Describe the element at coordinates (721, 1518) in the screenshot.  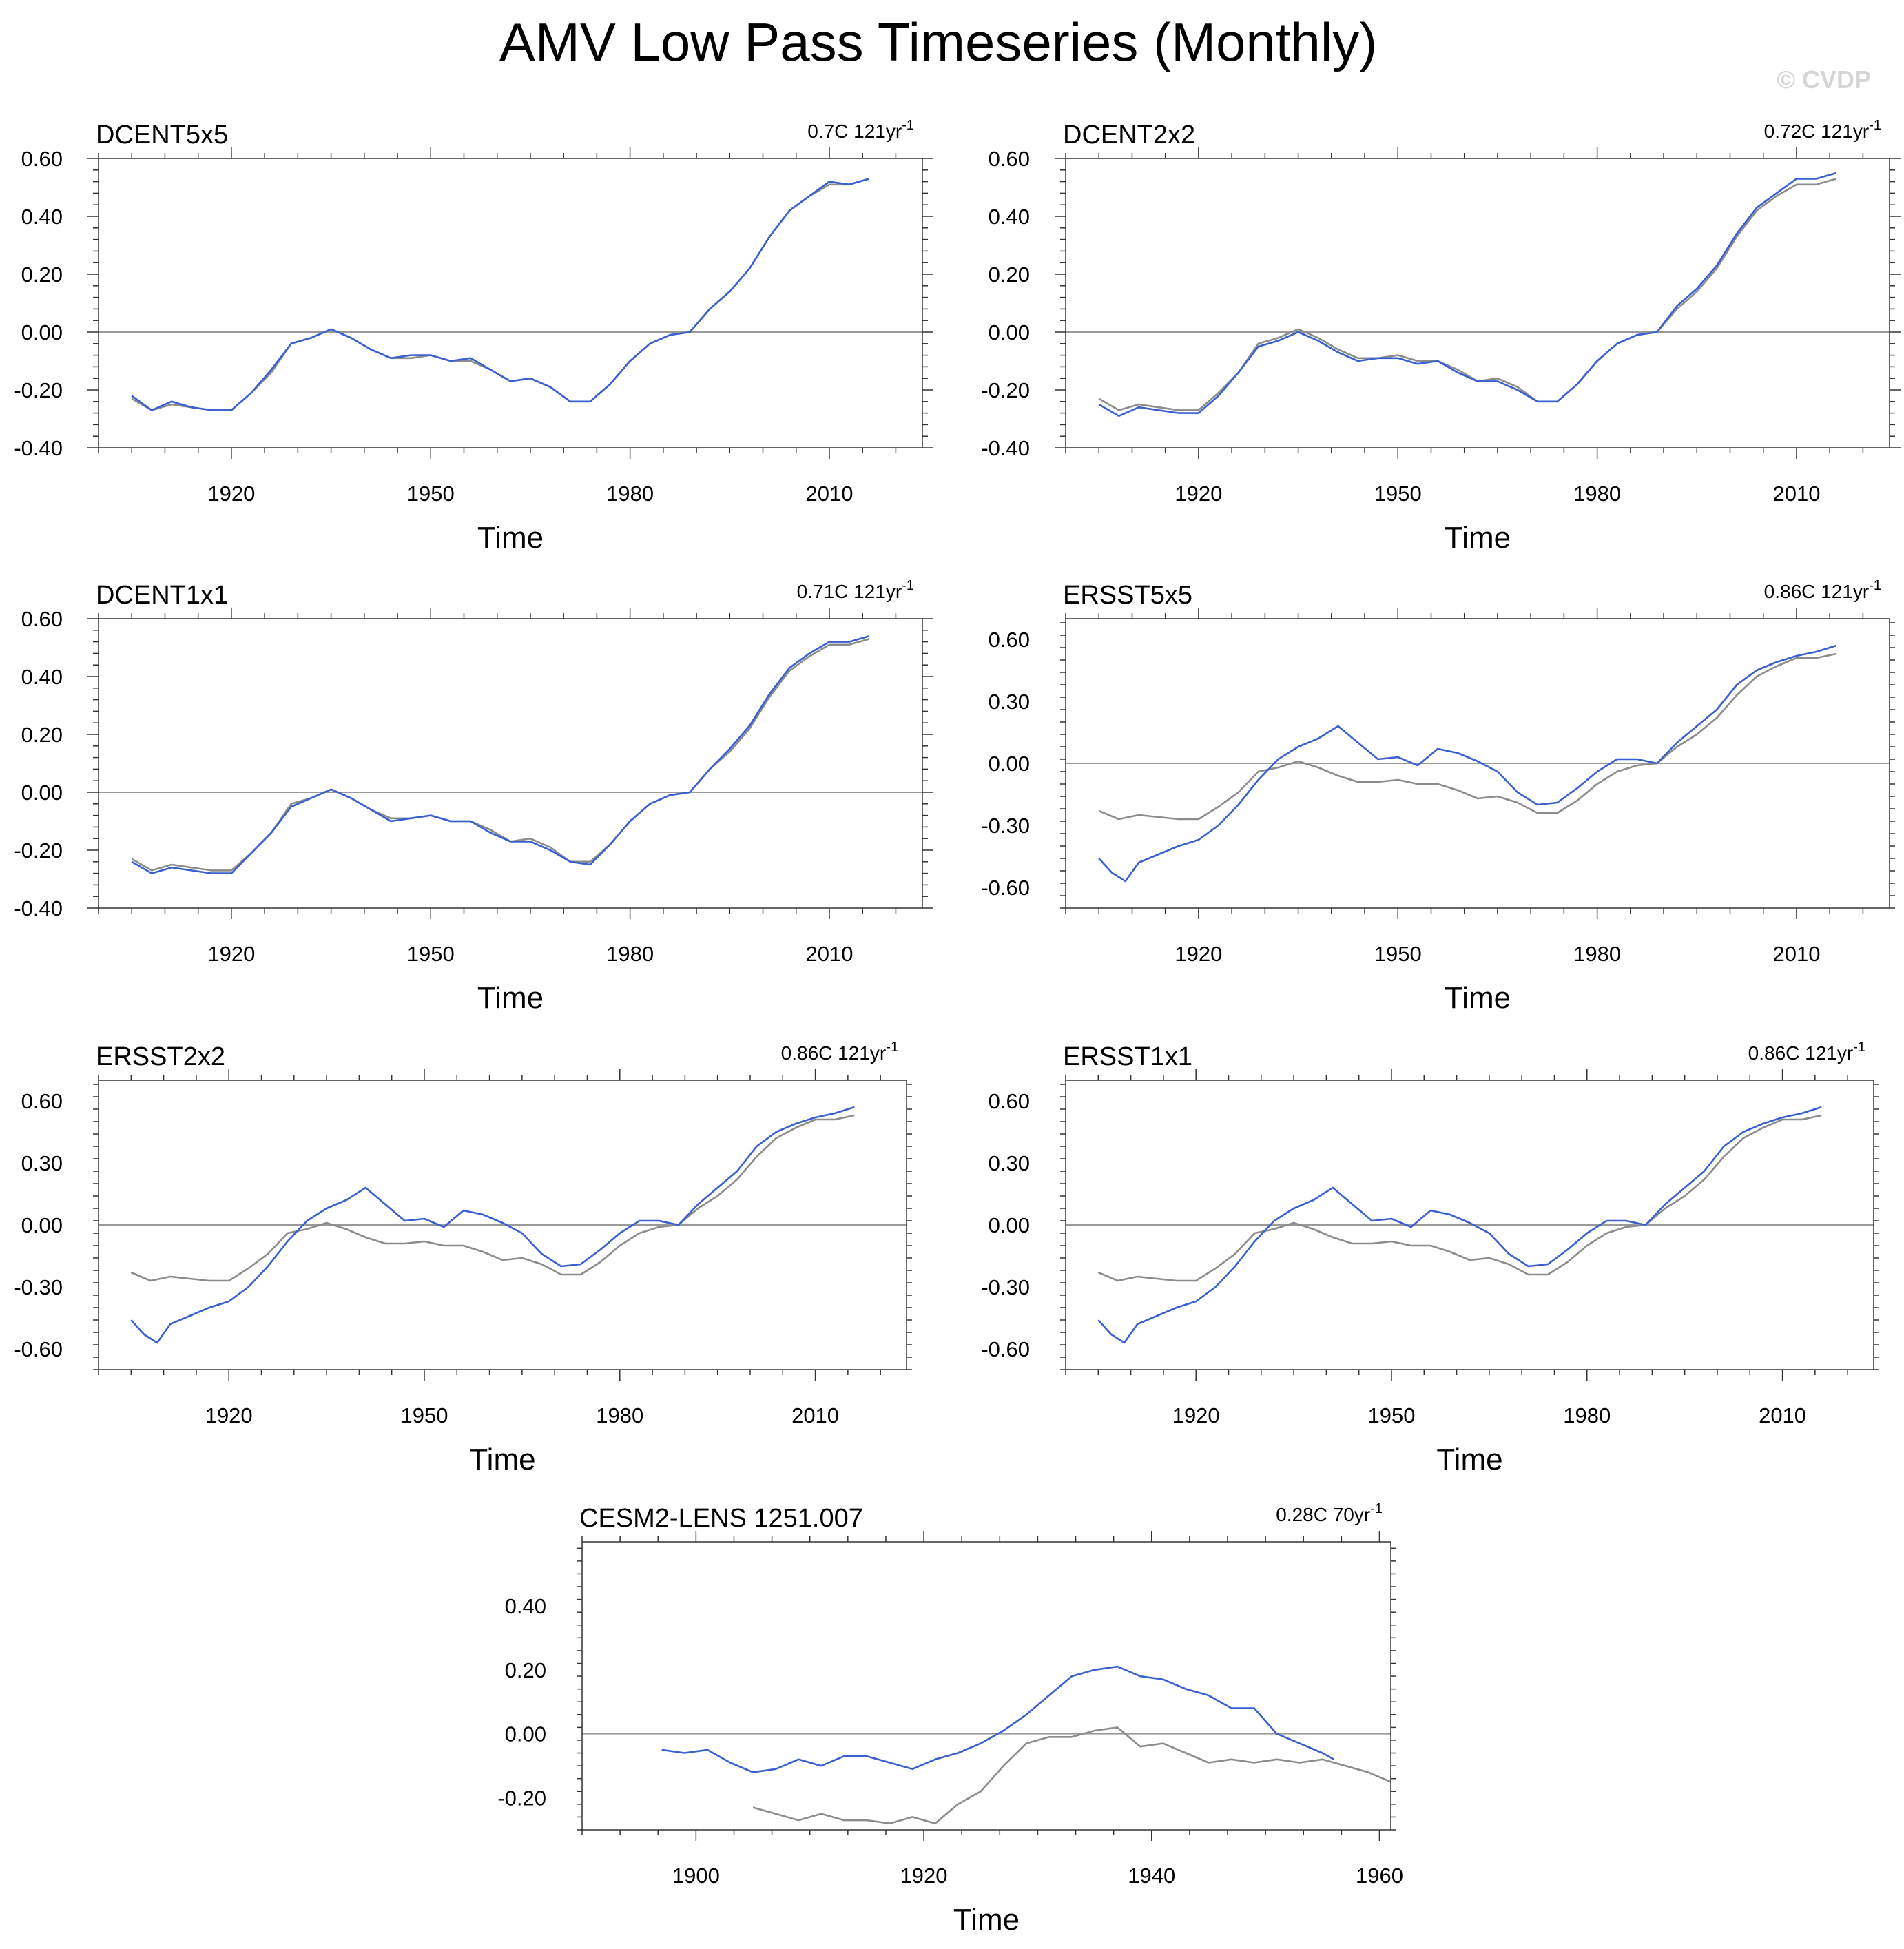
I see `panel-title: CESM2-LENS 1251.007` at that location.